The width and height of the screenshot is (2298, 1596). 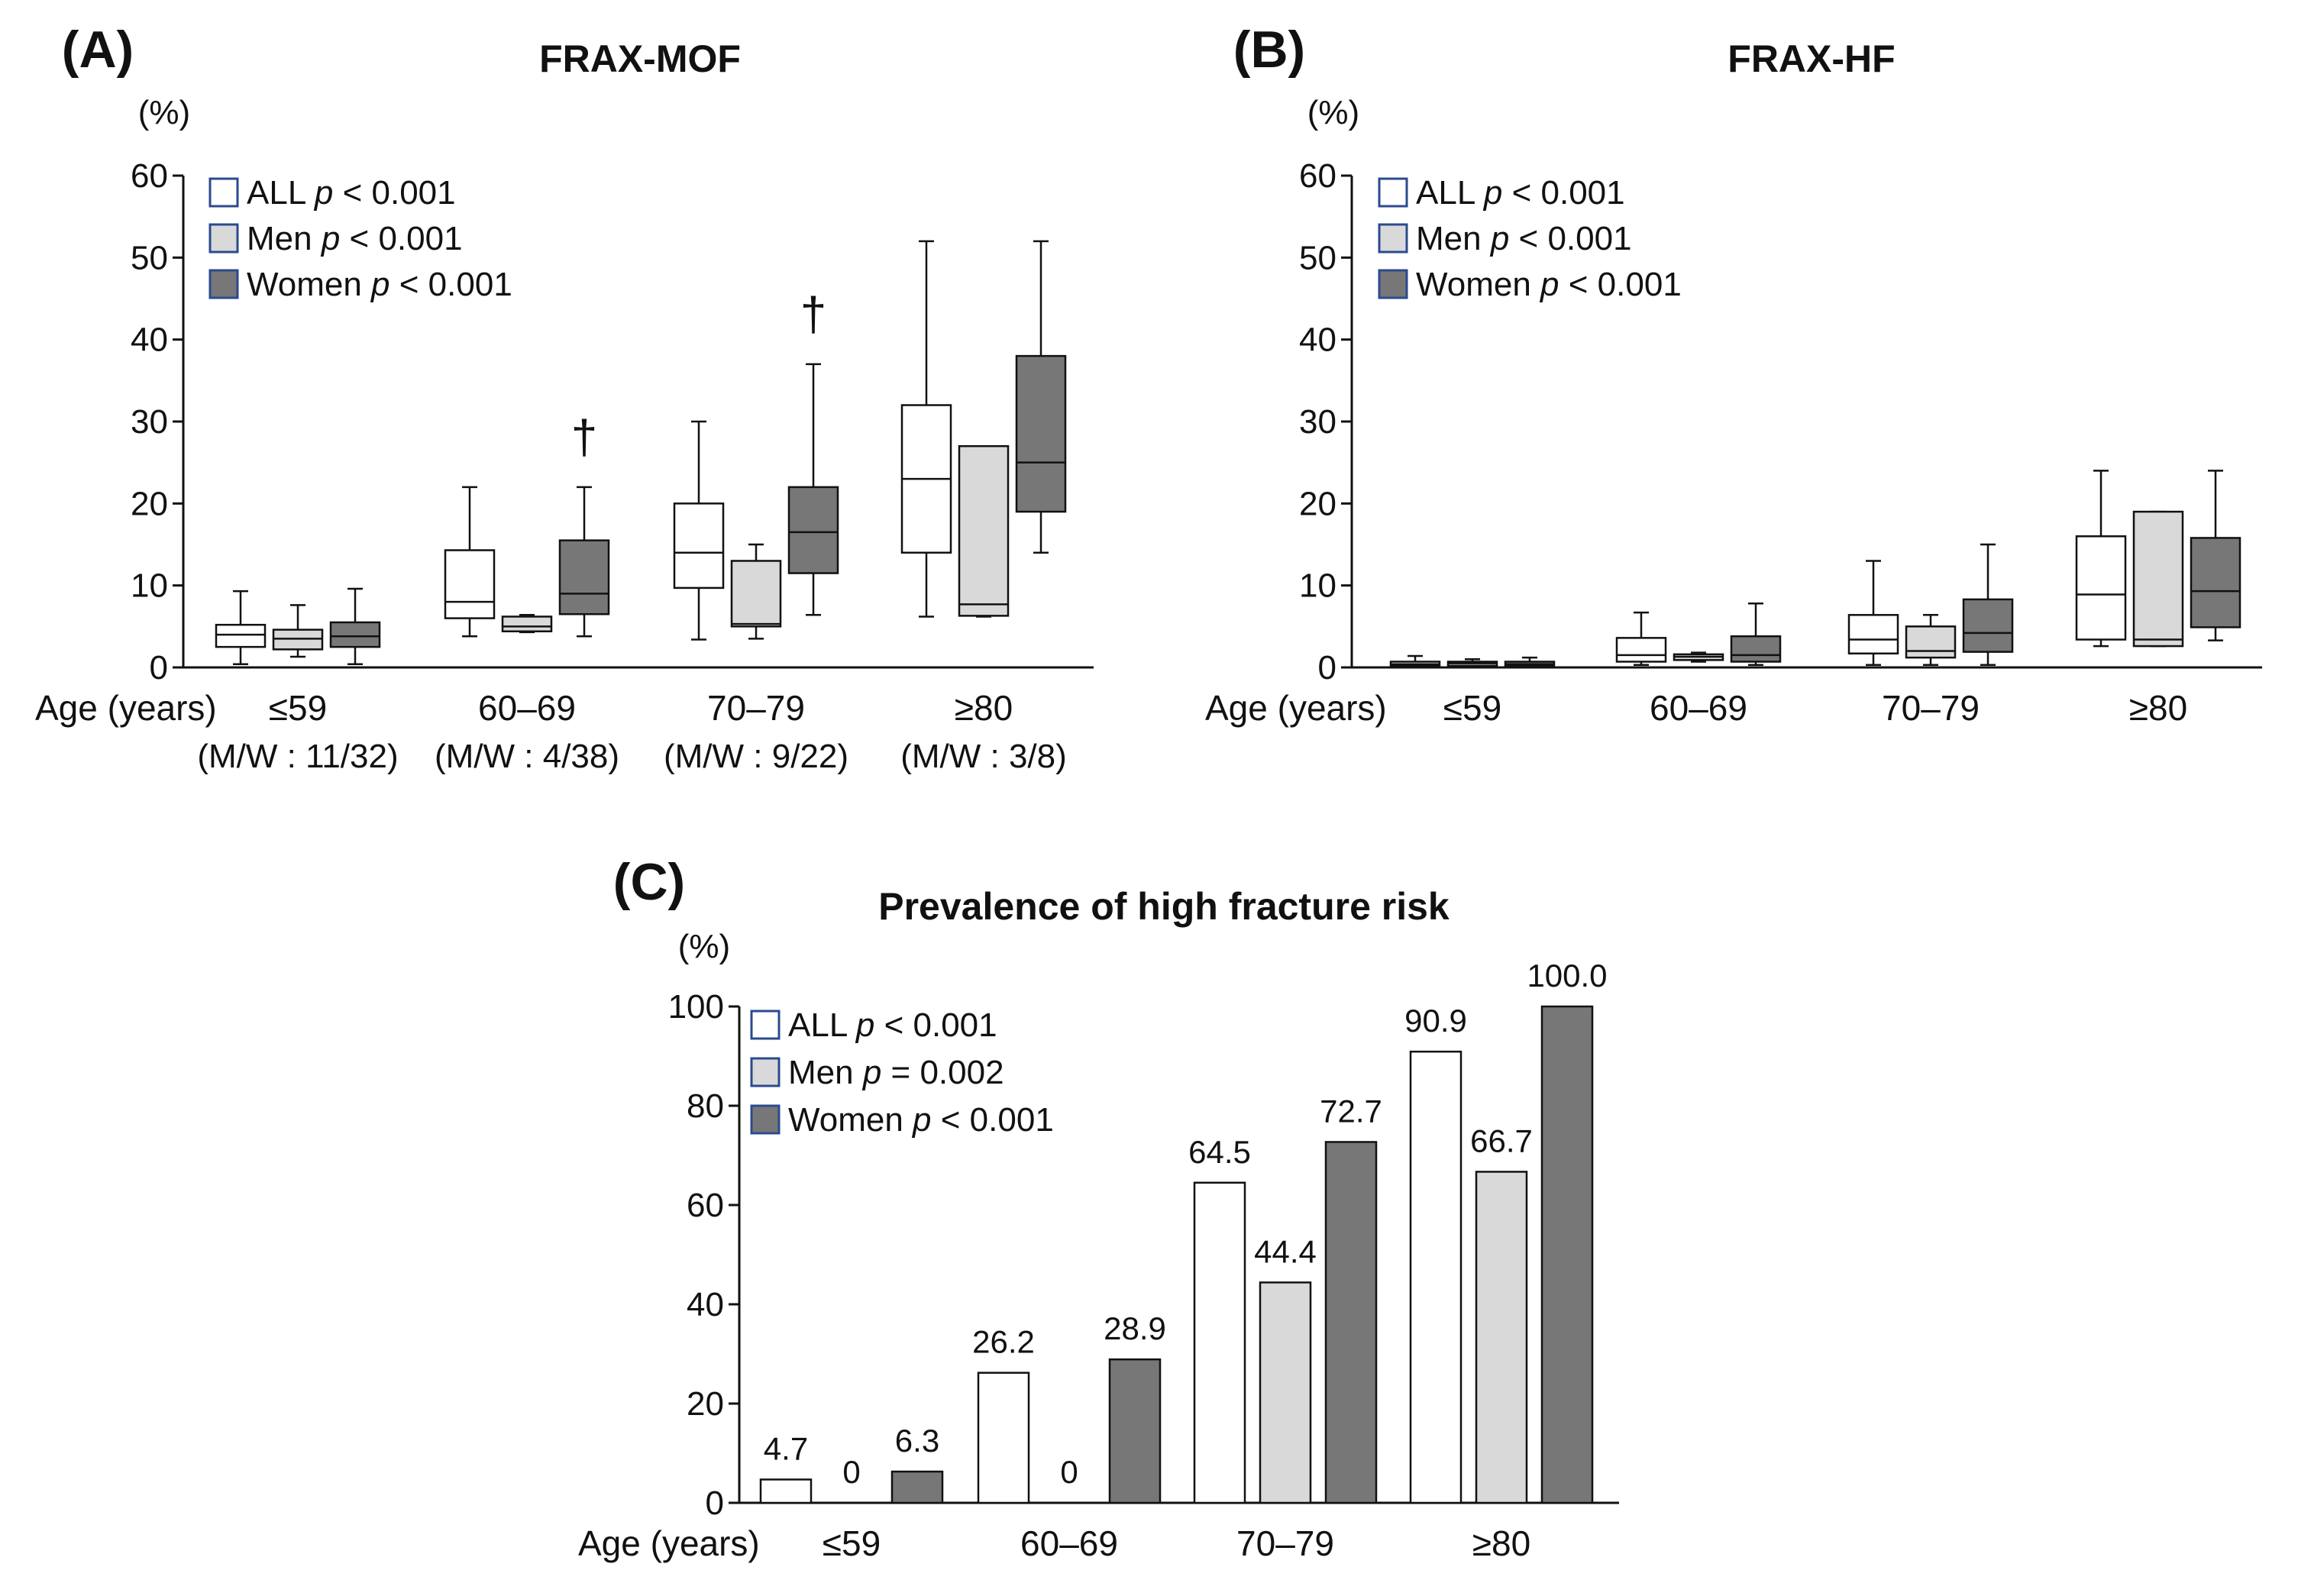 I want to click on bar-value-label: 66.7, so click(x=1501, y=1140).